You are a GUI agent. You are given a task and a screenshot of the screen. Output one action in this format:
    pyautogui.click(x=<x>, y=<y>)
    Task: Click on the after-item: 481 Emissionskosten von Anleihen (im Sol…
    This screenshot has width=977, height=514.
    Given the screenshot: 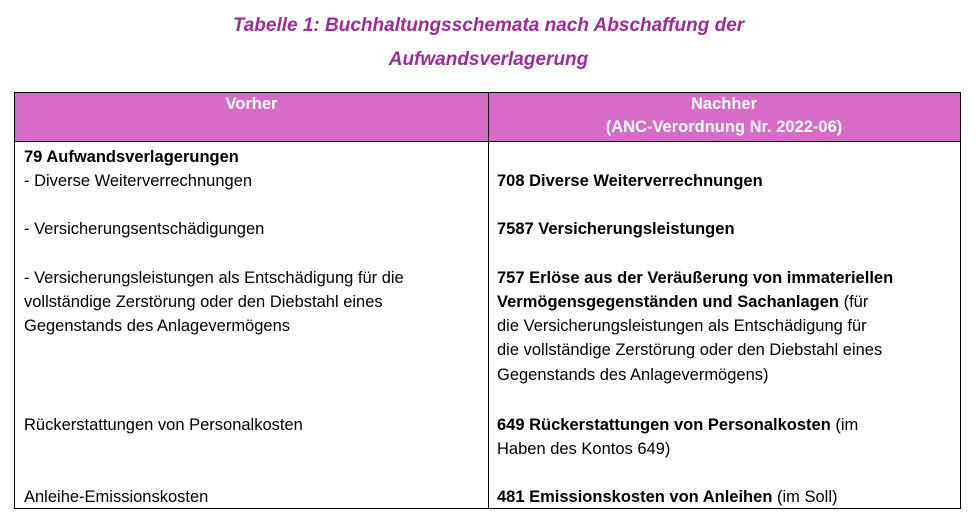 What is the action you would take?
    pyautogui.click(x=667, y=497)
    